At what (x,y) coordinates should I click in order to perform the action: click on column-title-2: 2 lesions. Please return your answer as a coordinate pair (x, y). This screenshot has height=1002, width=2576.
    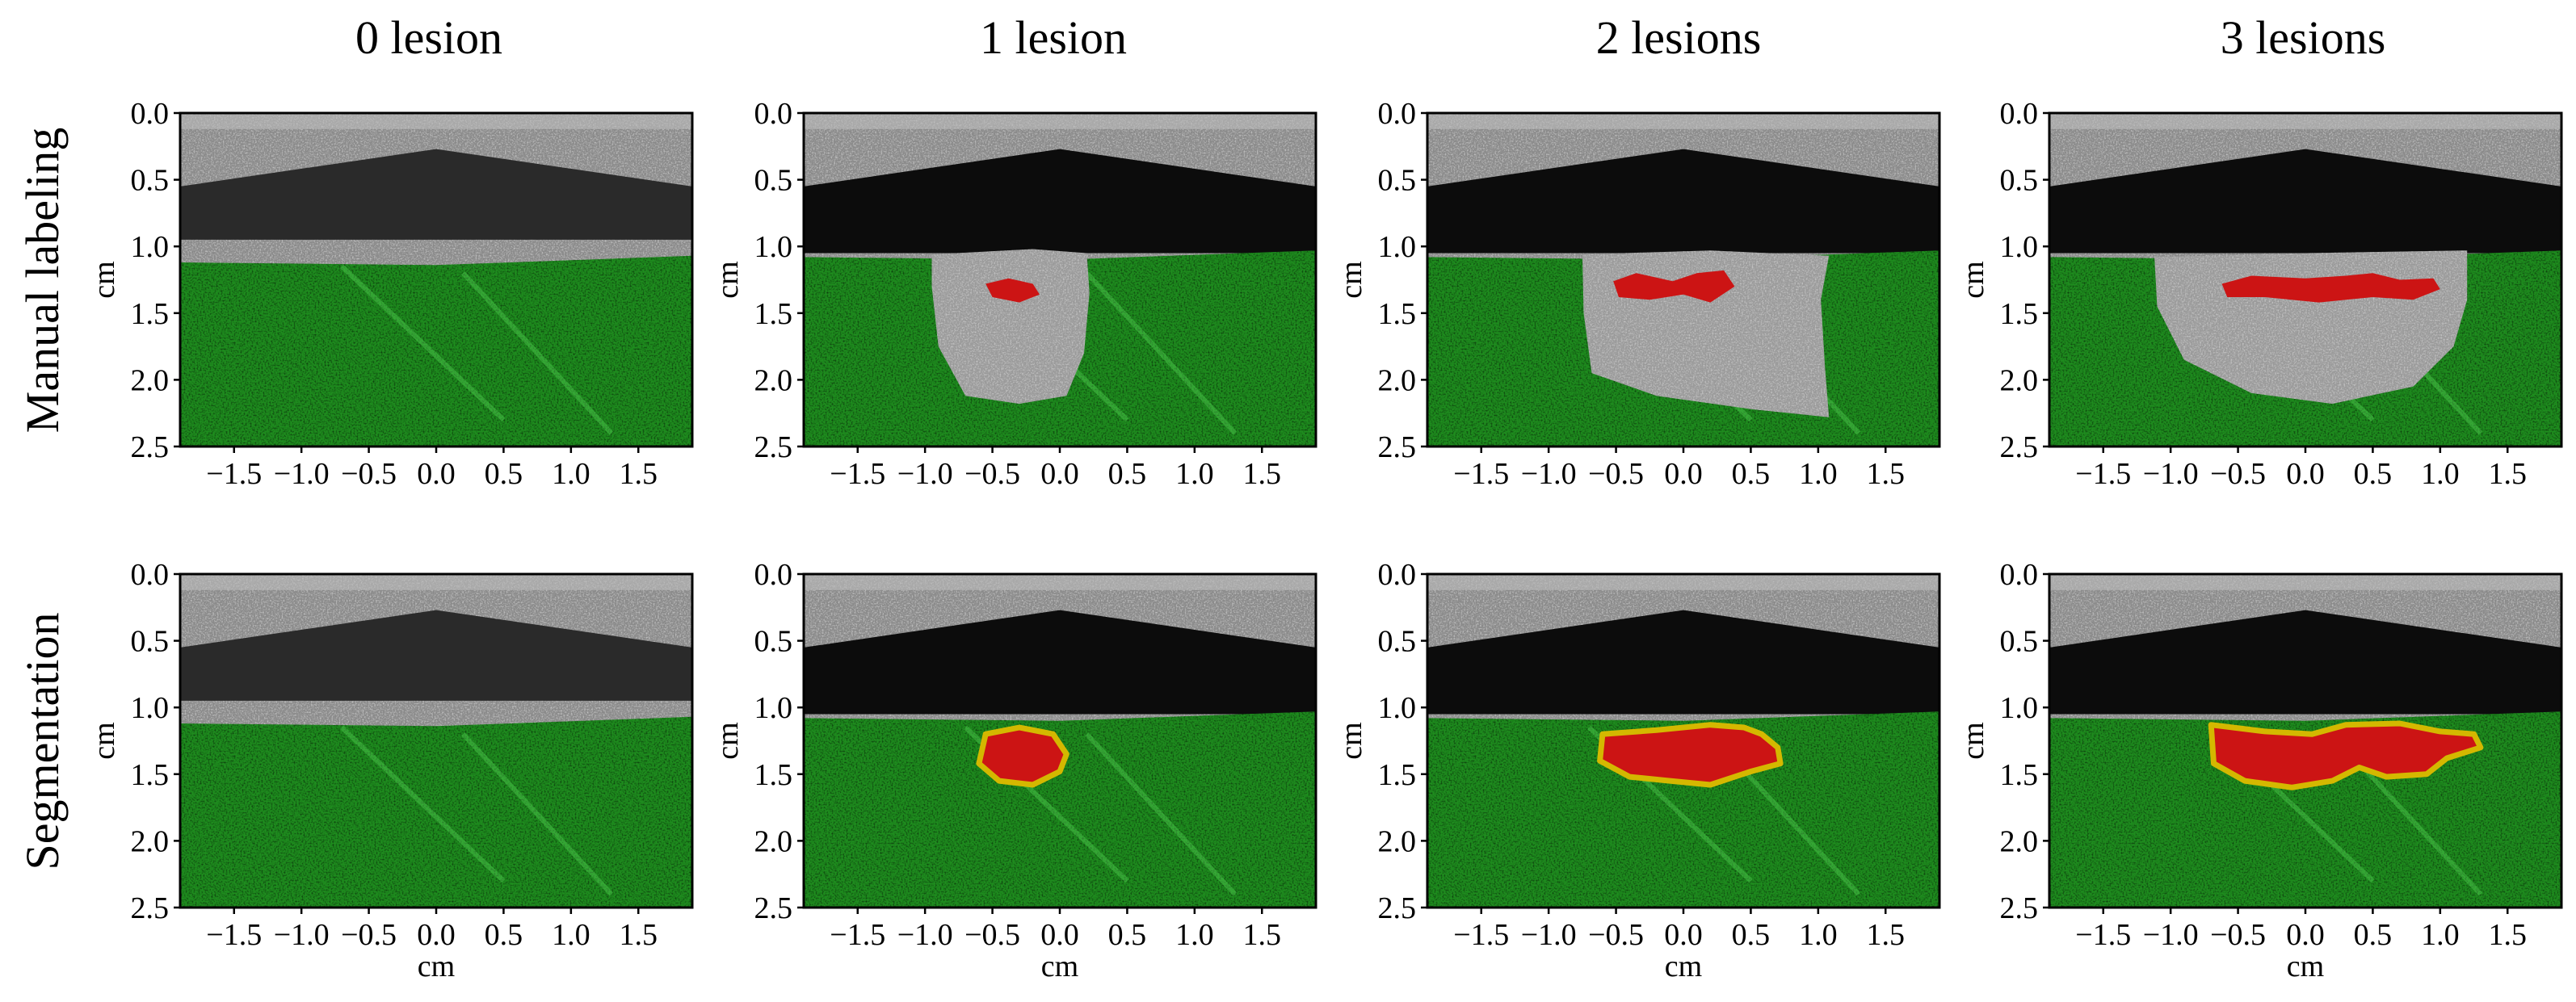
    Looking at the image, I should click on (1679, 37).